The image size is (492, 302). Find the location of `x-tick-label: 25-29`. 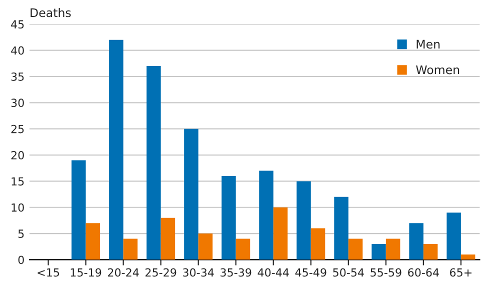

x-tick-label: 25-29 is located at coordinates (160, 272).